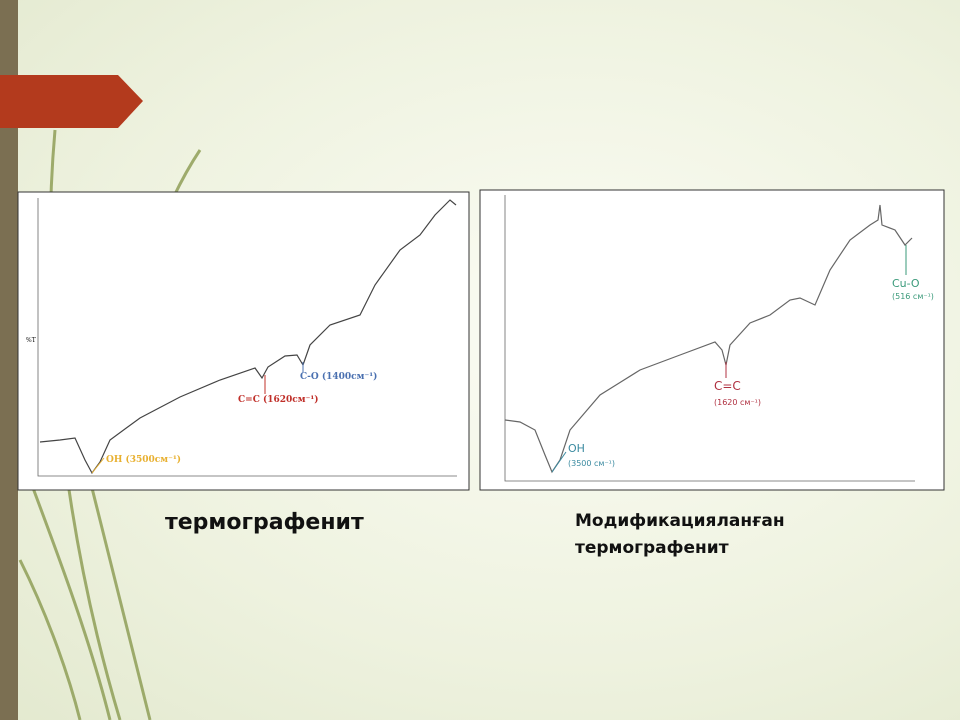  What do you see at coordinates (680, 535) in the screenshot?
I see `caption: Модификацияланған термографенит` at bounding box center [680, 535].